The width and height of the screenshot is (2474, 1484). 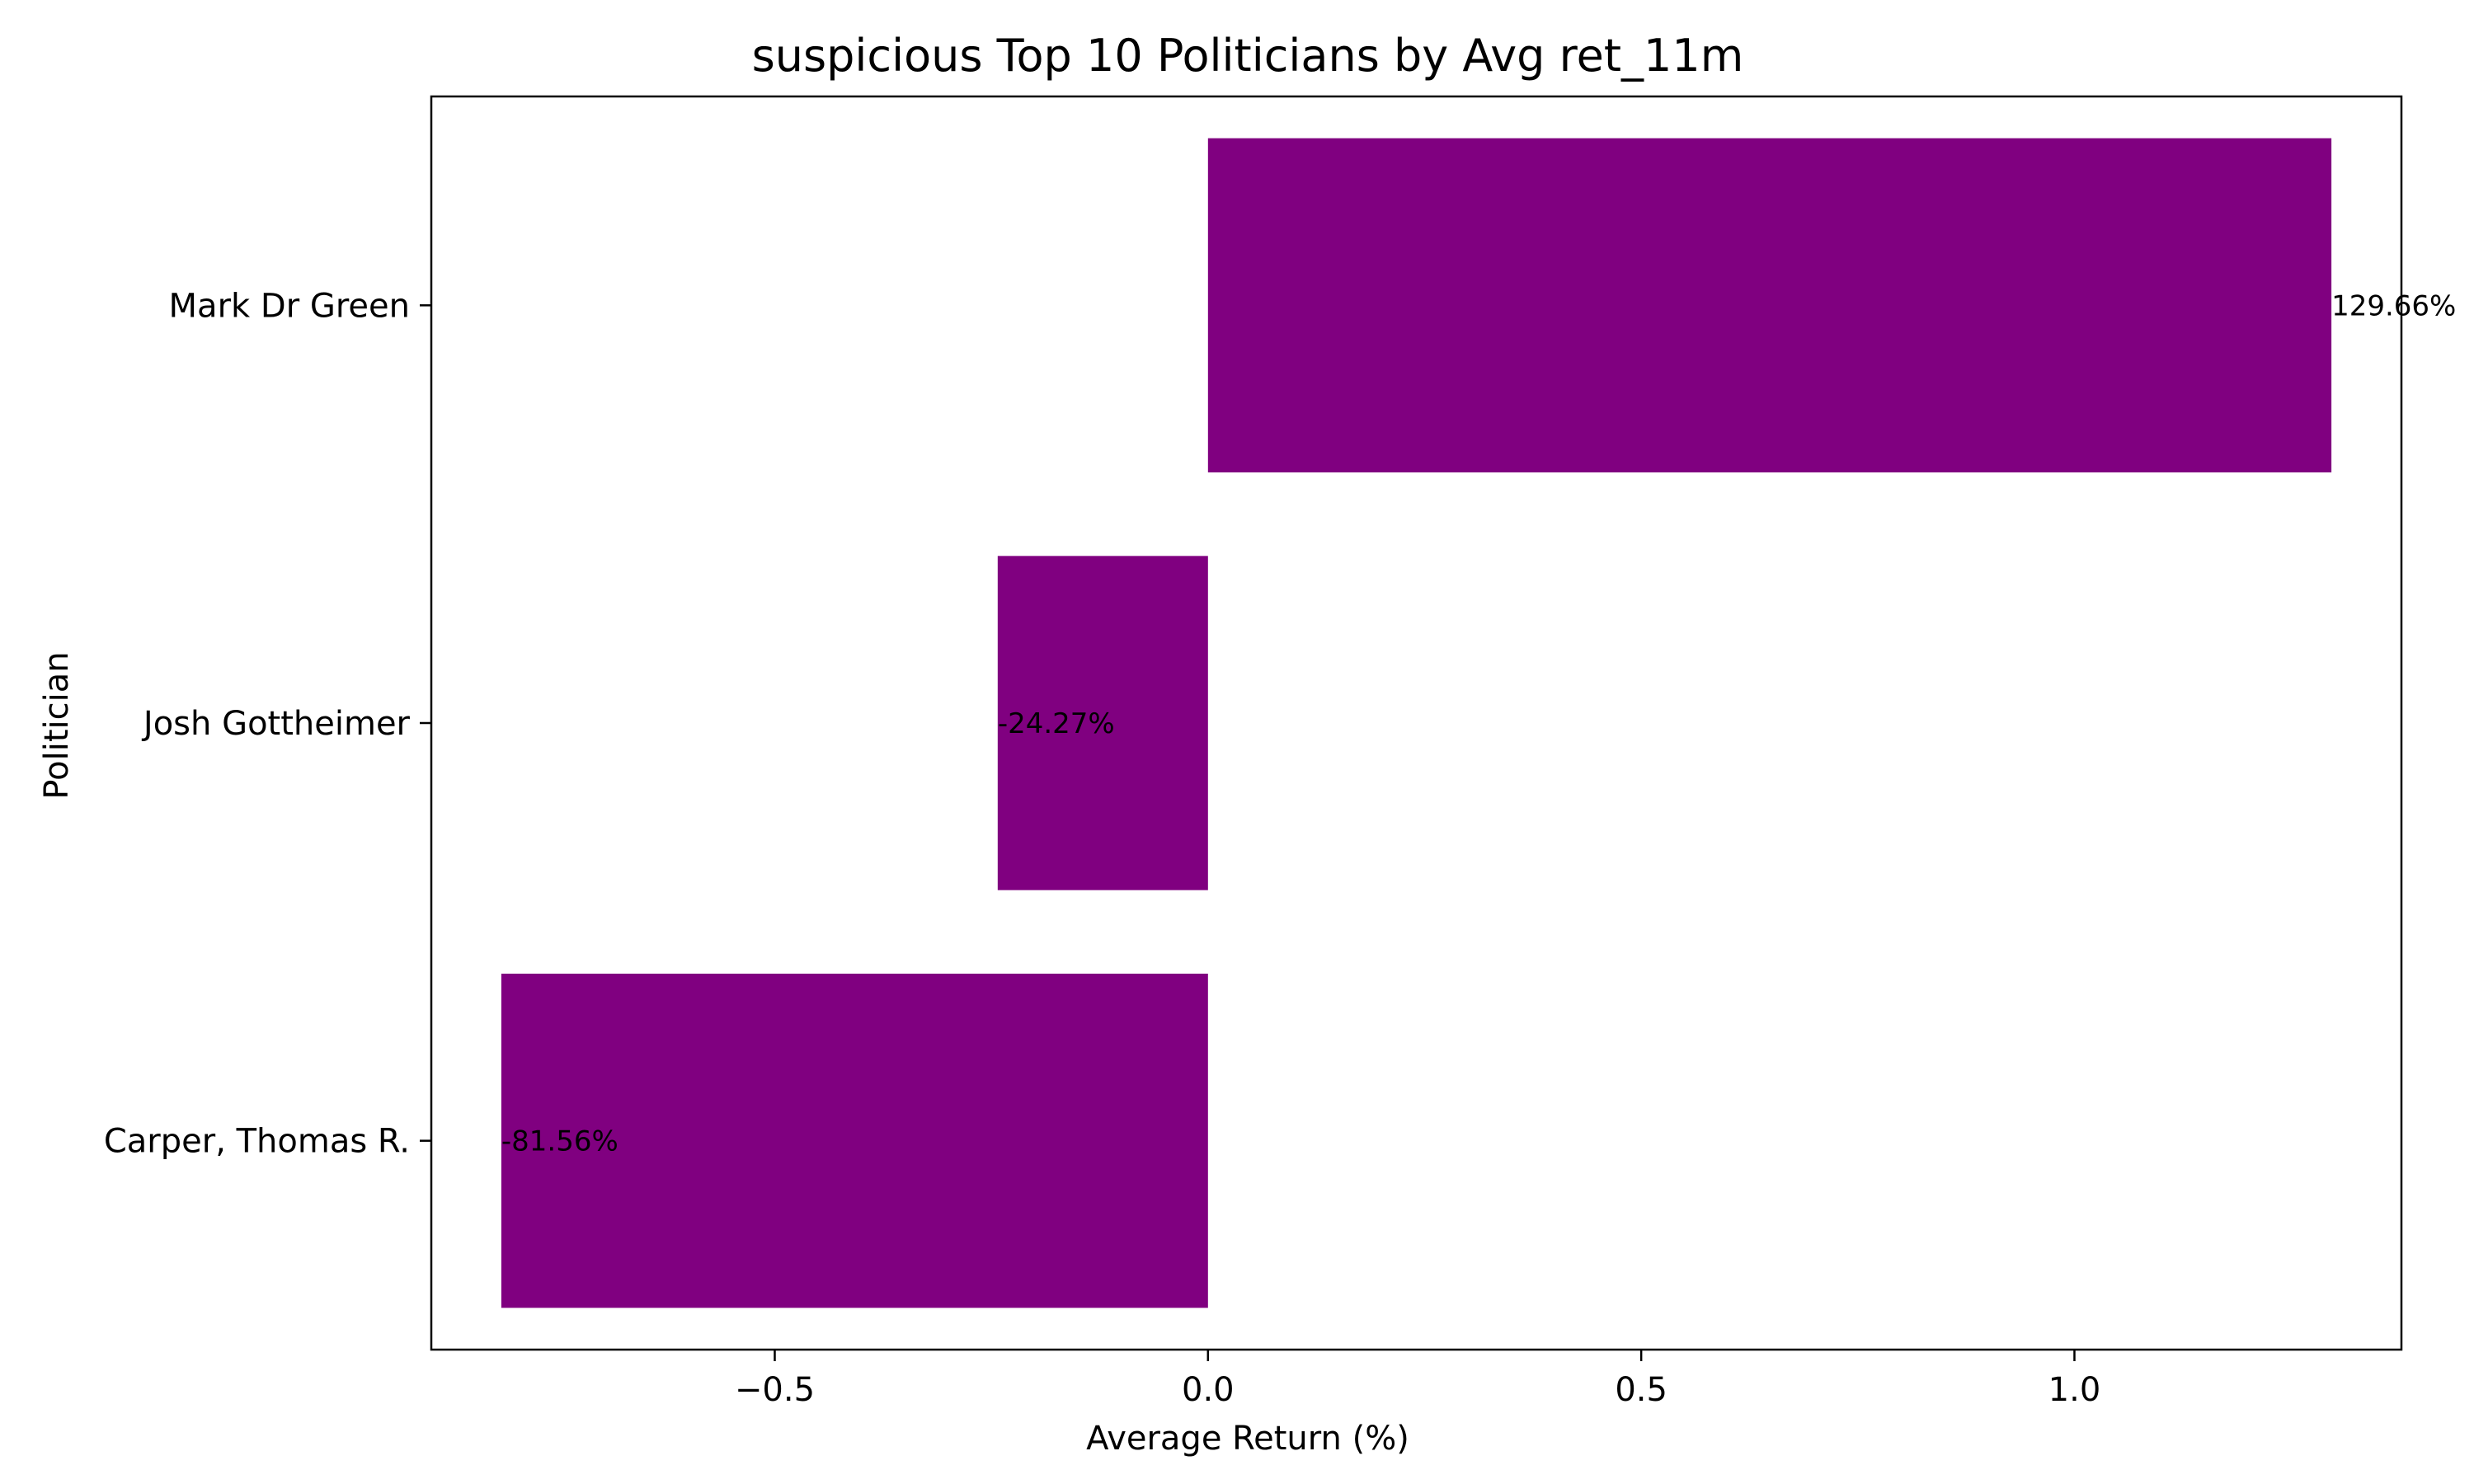 I want to click on x-tick-label: 0.0, so click(x=1208, y=1390).